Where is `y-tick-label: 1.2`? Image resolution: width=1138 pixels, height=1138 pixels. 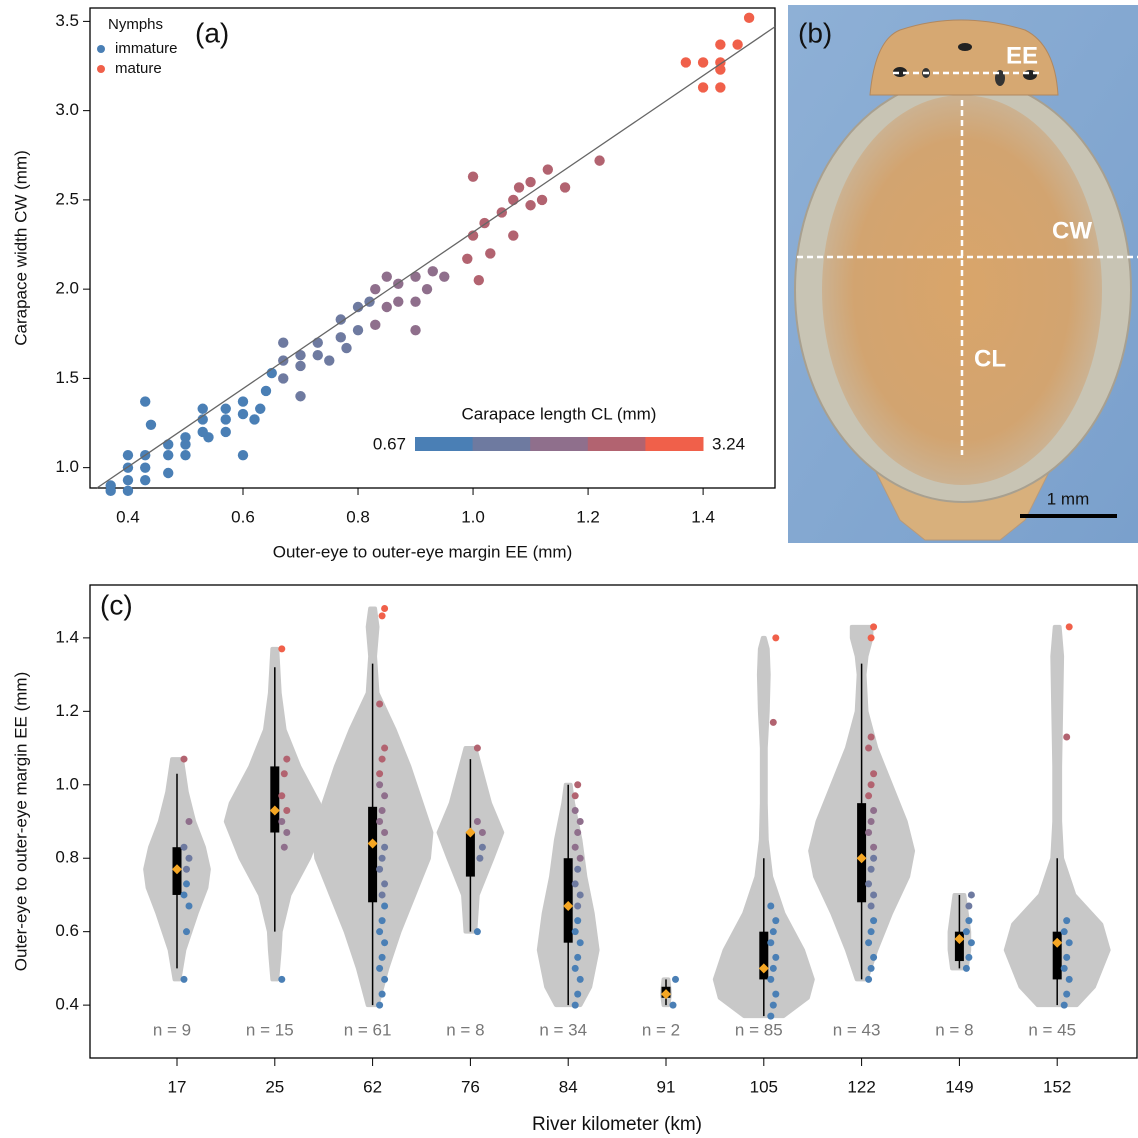 y-tick-label: 1.2 is located at coordinates (67, 710).